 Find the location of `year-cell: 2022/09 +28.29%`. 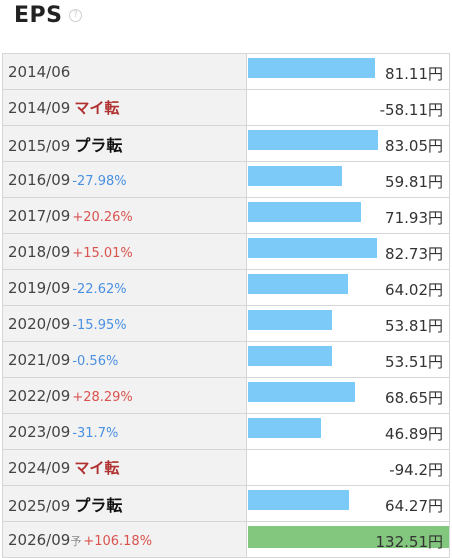

year-cell: 2022/09 +28.29% is located at coordinates (124, 395).